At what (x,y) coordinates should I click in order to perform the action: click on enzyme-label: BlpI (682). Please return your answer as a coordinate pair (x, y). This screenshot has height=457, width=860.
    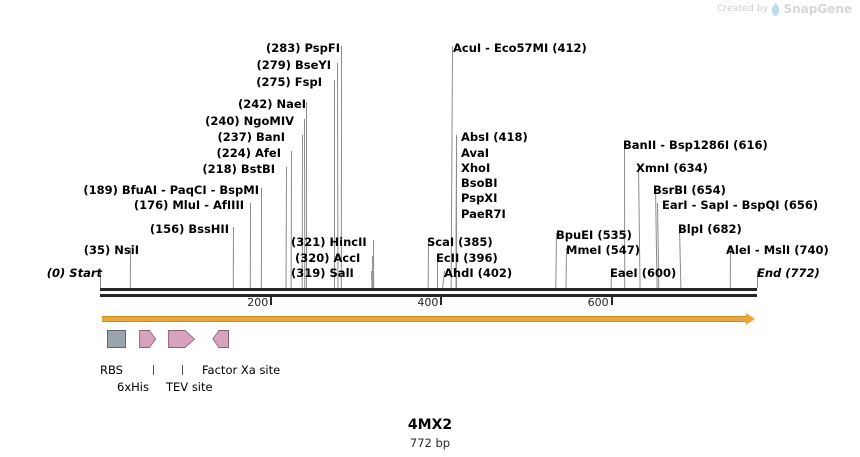
    Looking at the image, I should click on (710, 229).